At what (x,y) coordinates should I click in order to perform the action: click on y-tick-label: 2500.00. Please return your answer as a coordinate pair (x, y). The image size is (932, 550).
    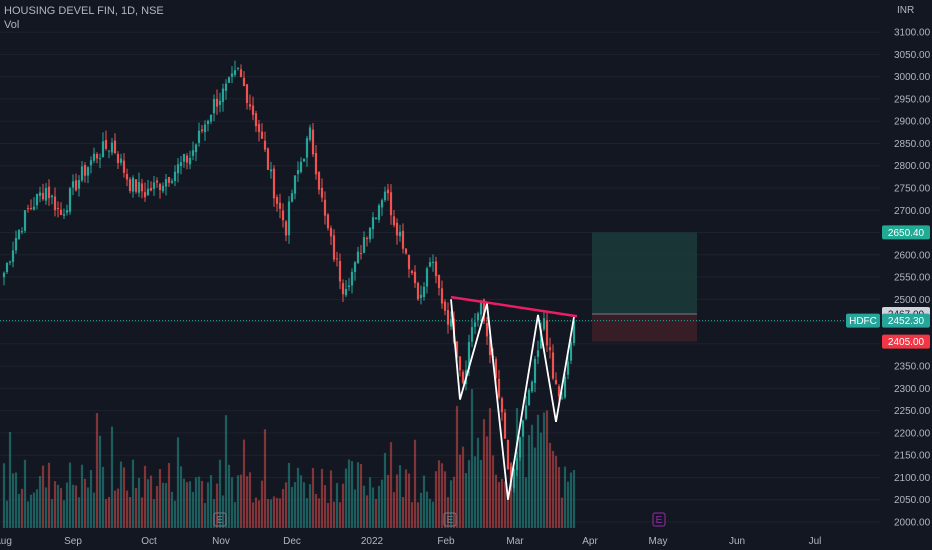
    Looking at the image, I should click on (912, 300).